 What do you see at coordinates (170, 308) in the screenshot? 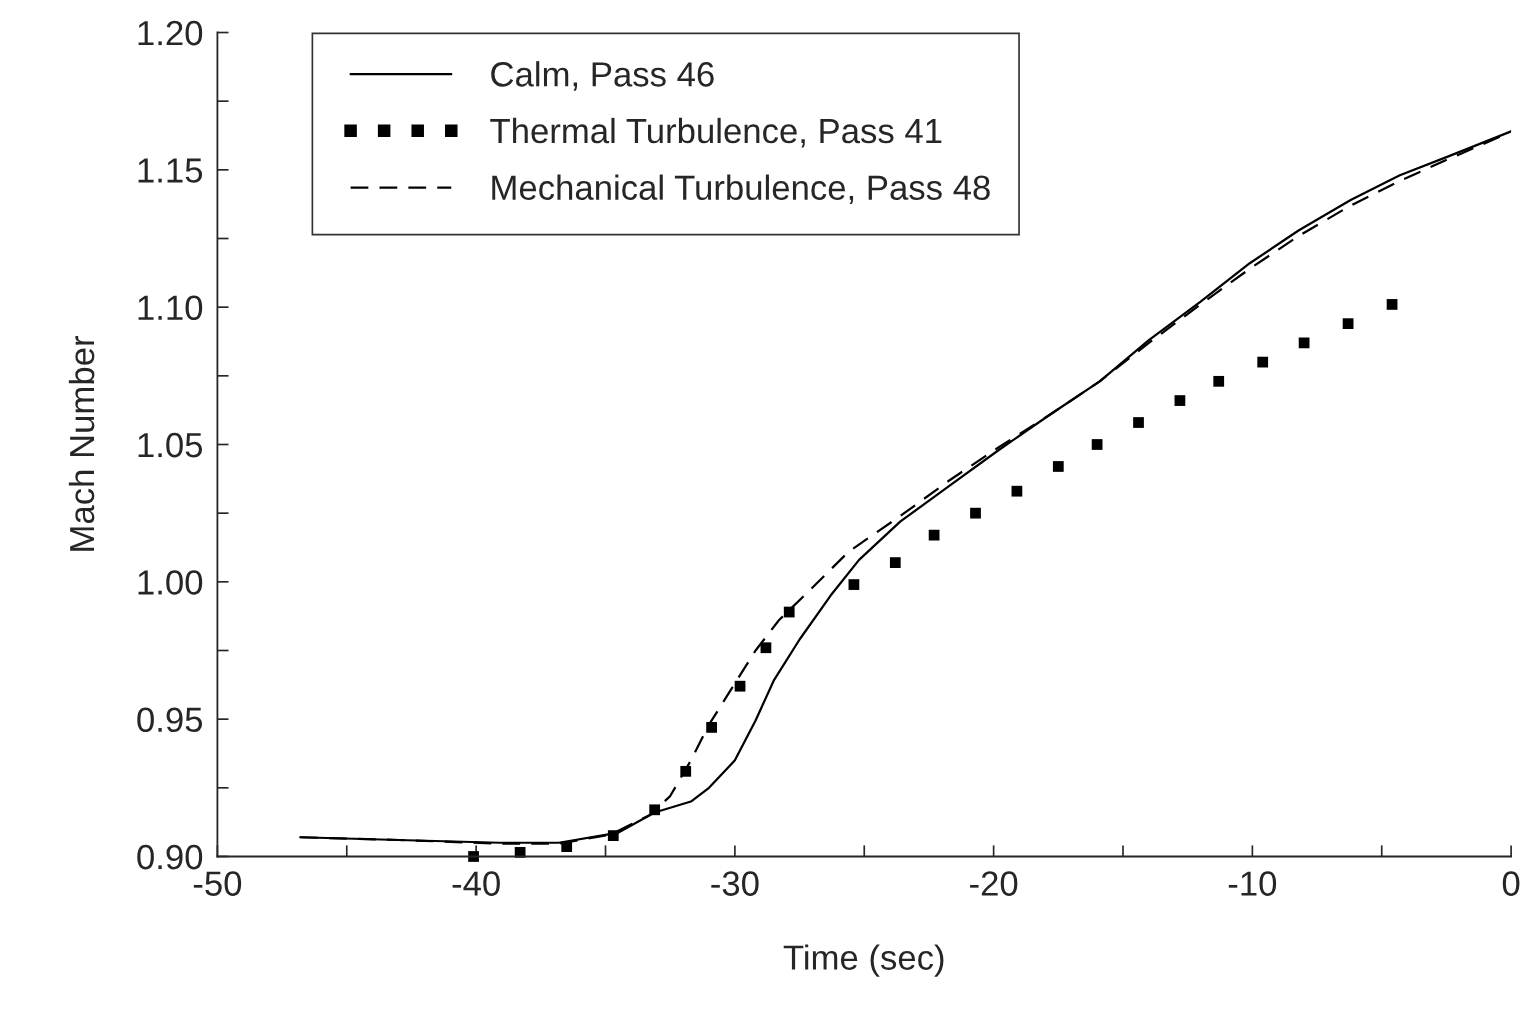
I see `y-tick-label: 1.10` at bounding box center [170, 308].